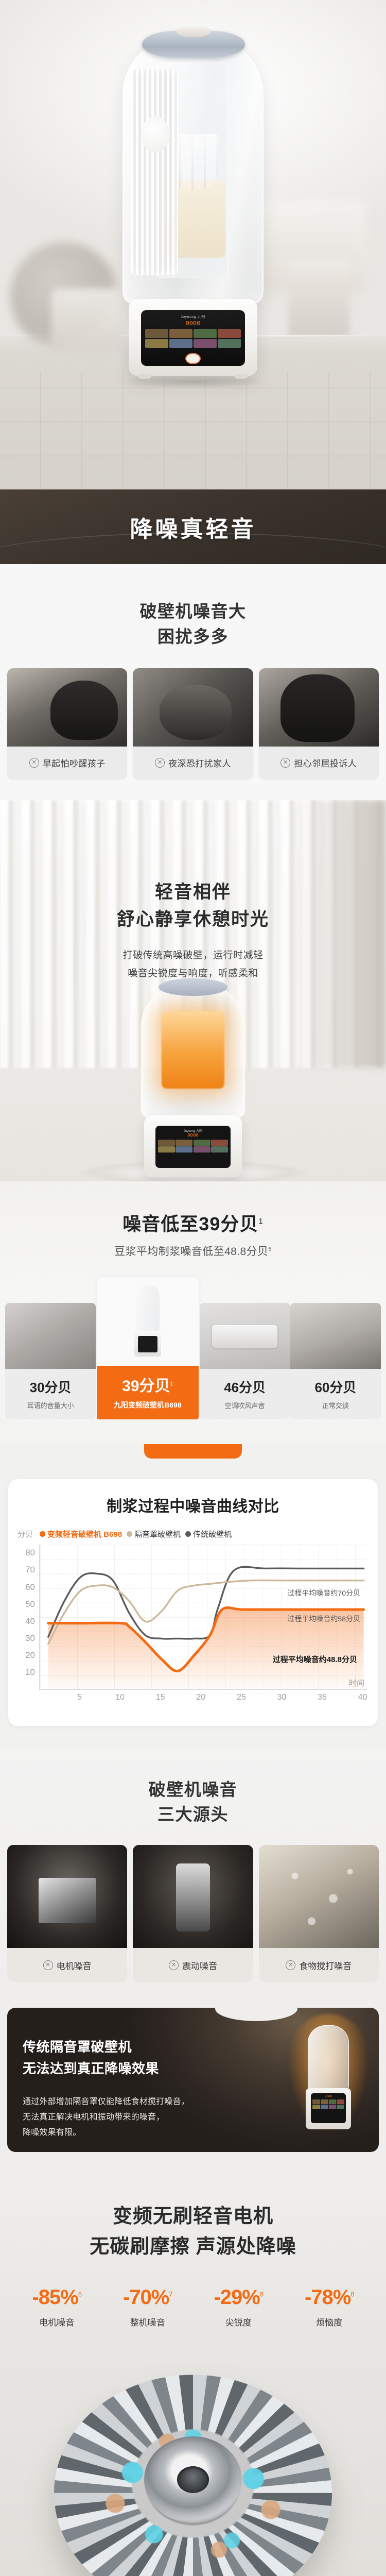 The height and width of the screenshot is (2576, 386). Describe the element at coordinates (193, 1814) in the screenshot. I see `sources-heading-line2: 三大源头` at that location.